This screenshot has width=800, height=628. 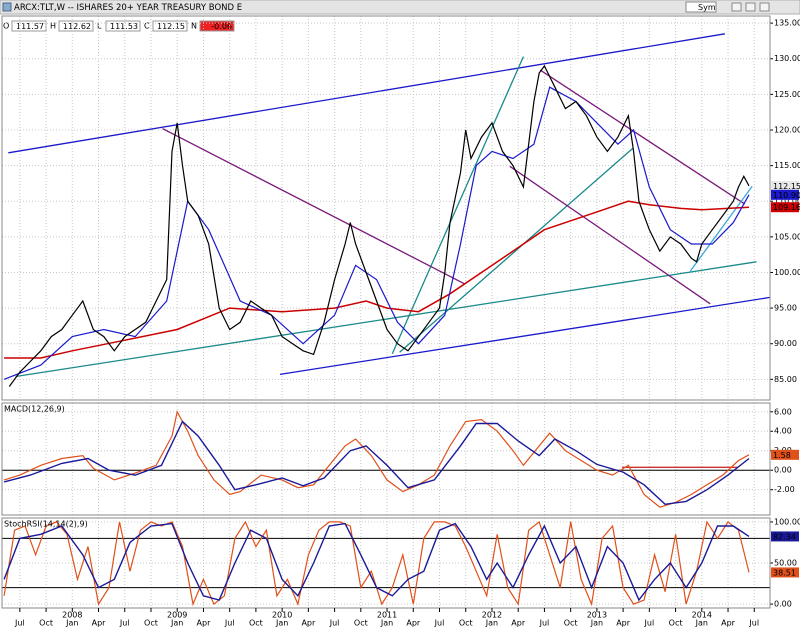 I want to click on year-label: 2014, so click(x=702, y=615).